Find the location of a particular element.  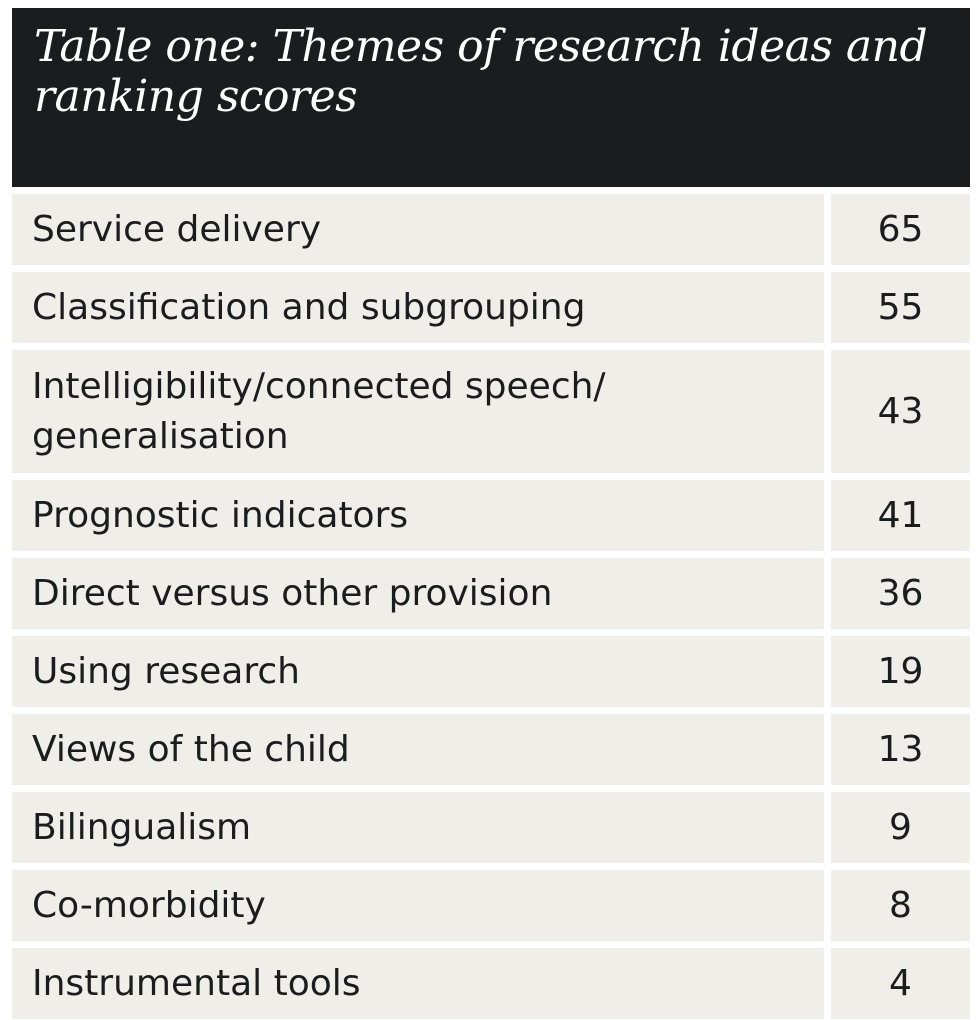

score-cell: 19 is located at coordinates (900, 671).